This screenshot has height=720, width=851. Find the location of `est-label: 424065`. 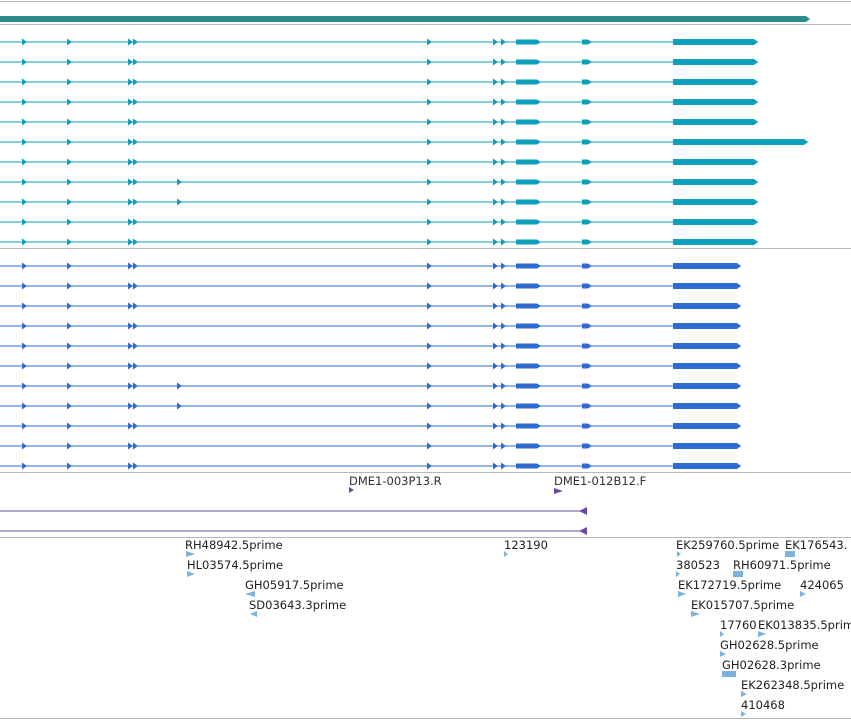

est-label: 424065 is located at coordinates (822, 585).